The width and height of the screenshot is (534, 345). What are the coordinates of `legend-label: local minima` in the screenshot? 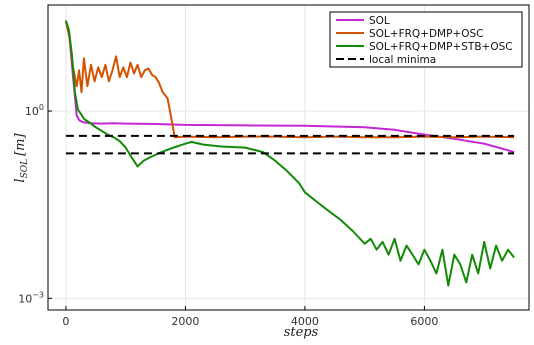 It's located at (402, 60).